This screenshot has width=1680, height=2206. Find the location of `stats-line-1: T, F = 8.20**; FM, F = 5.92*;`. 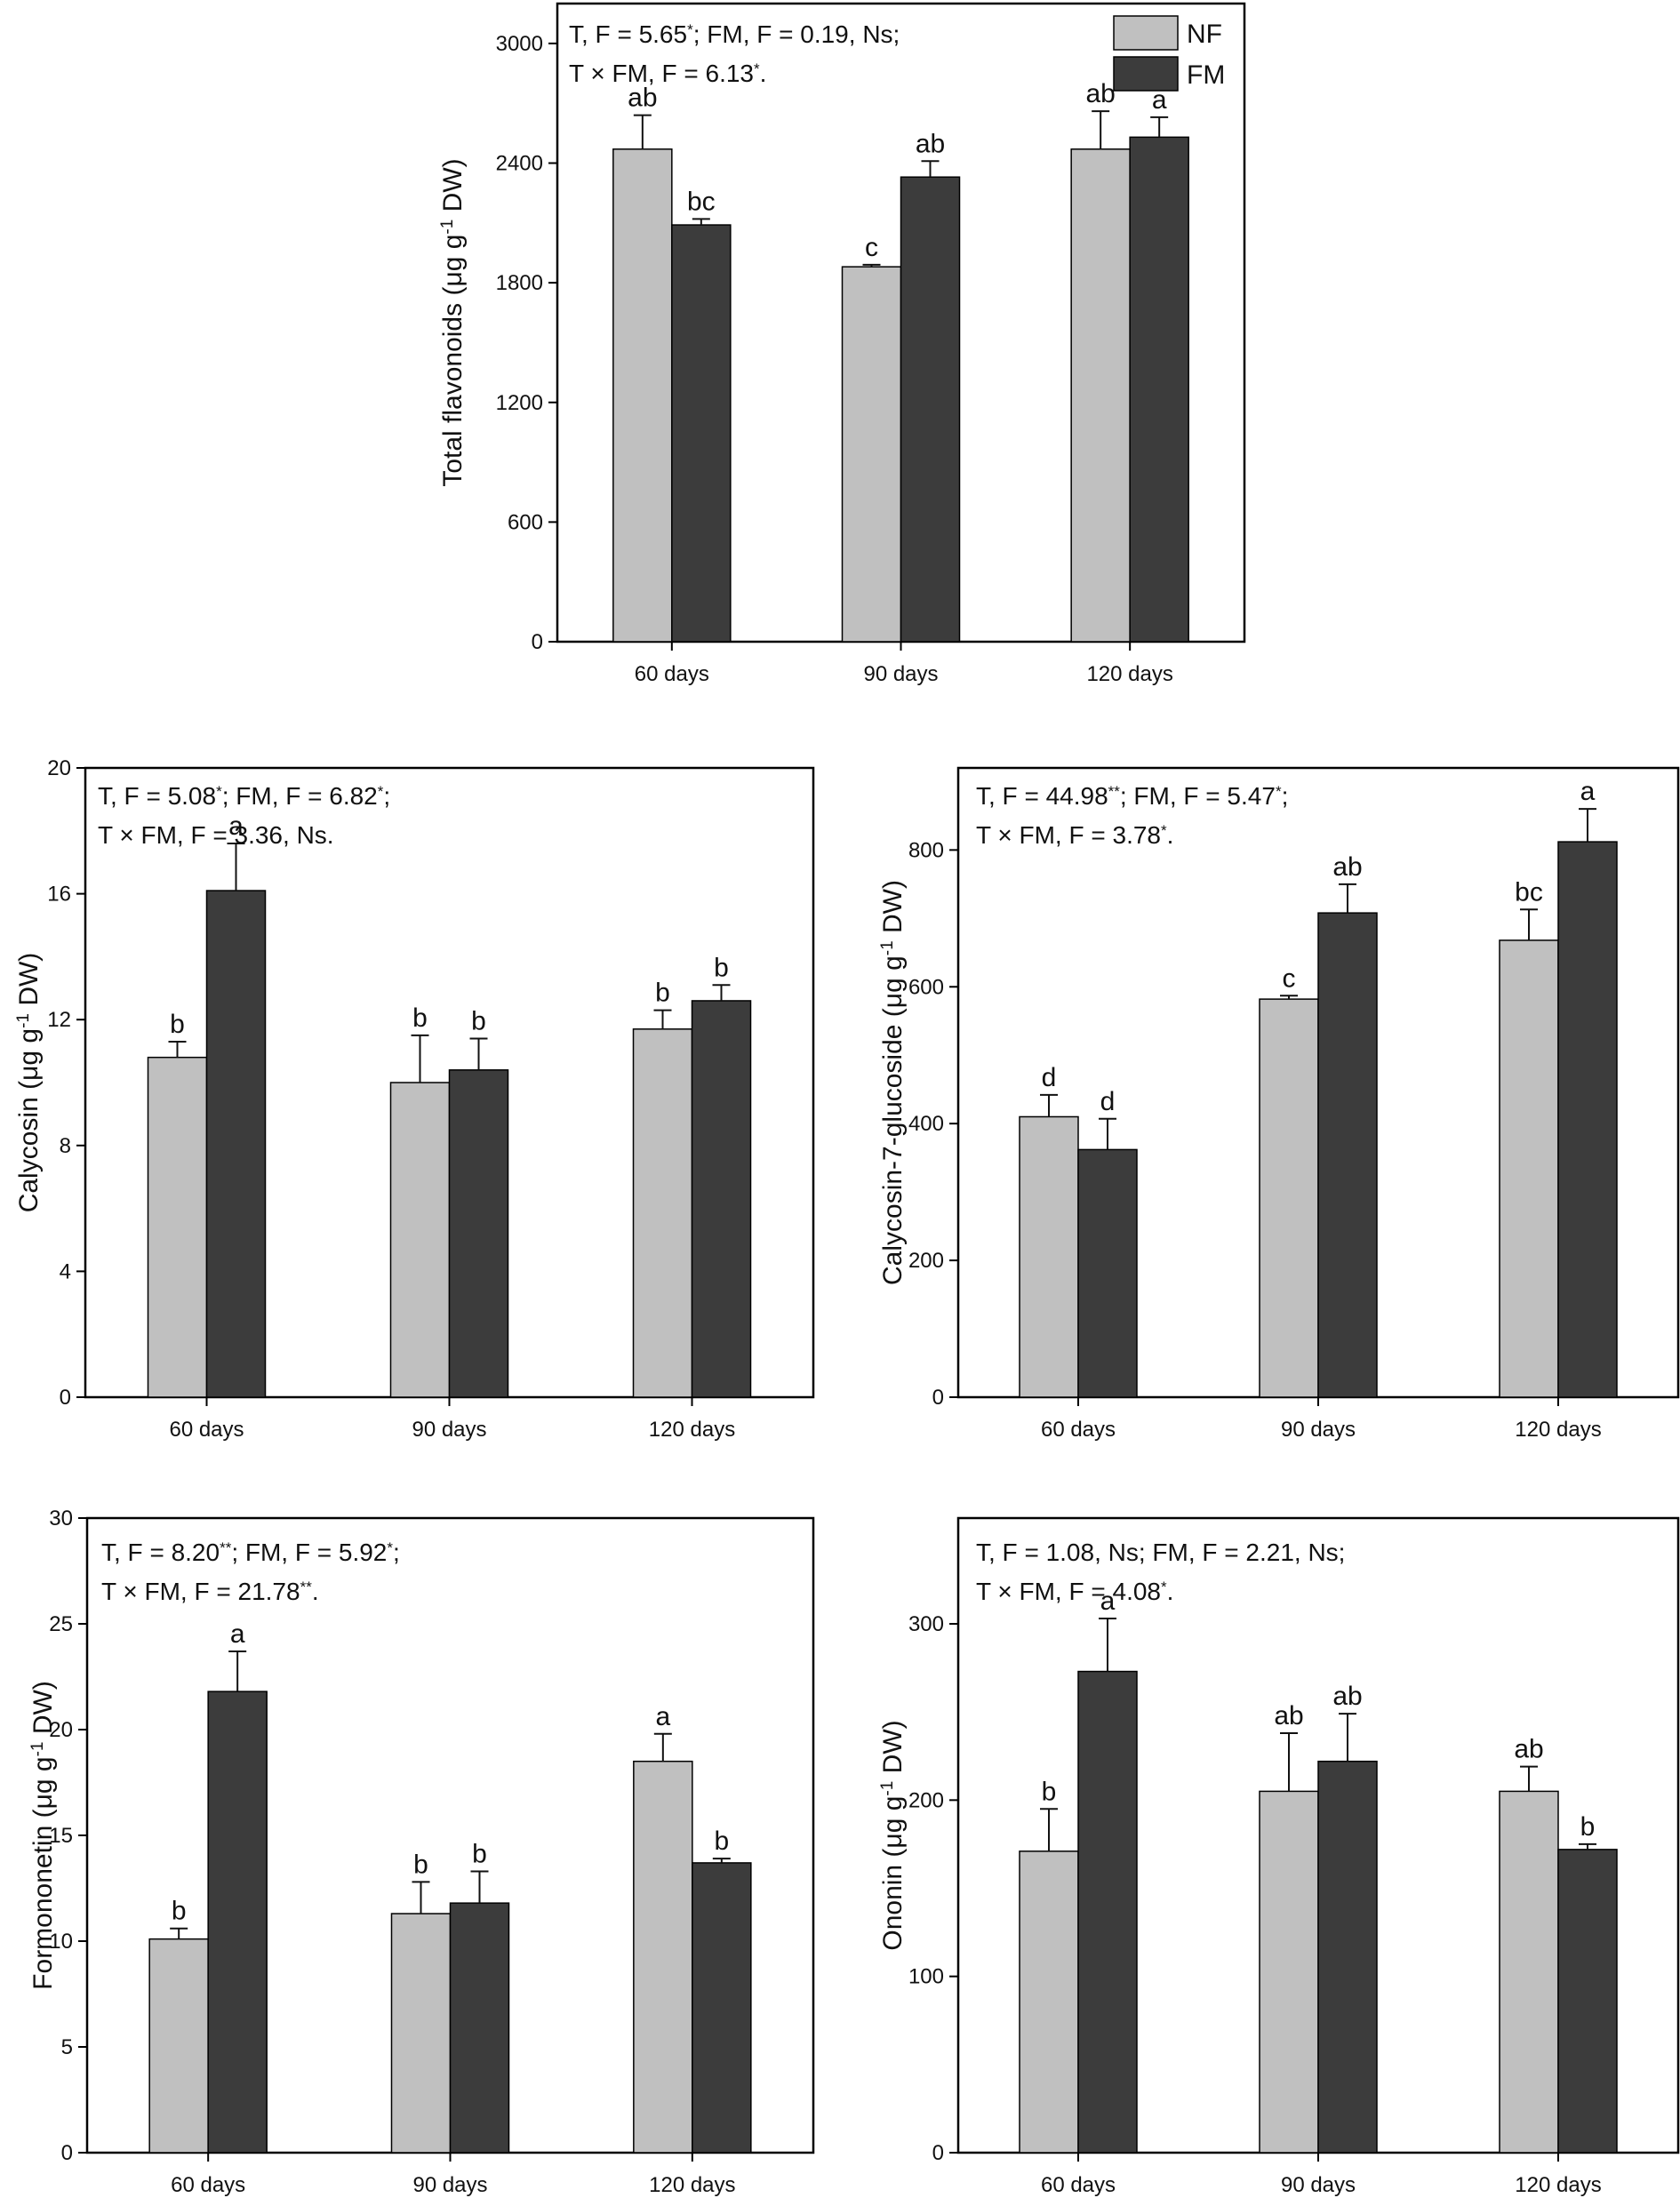

stats-line-1: T, F = 8.20**; FM, F = 5.92*; is located at coordinates (250, 1553).